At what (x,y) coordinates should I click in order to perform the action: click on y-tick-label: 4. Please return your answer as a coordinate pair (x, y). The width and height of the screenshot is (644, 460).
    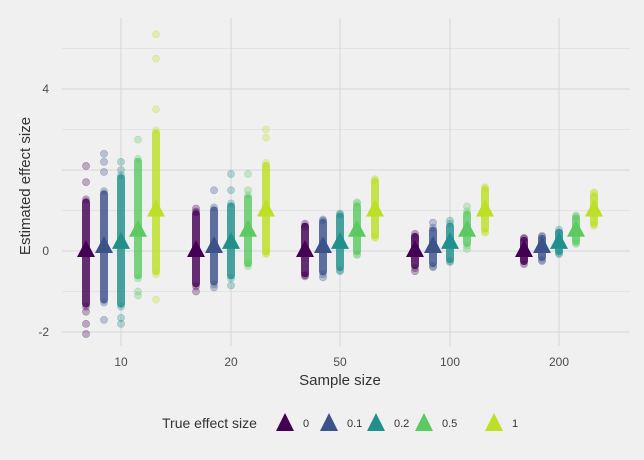
    Looking at the image, I should click on (45, 89).